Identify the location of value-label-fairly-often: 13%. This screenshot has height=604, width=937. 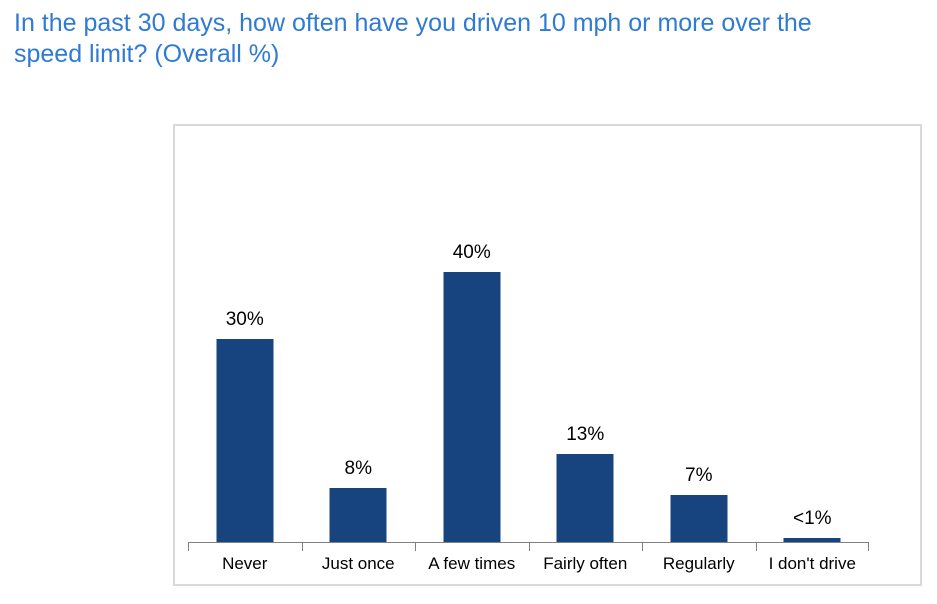
(585, 434).